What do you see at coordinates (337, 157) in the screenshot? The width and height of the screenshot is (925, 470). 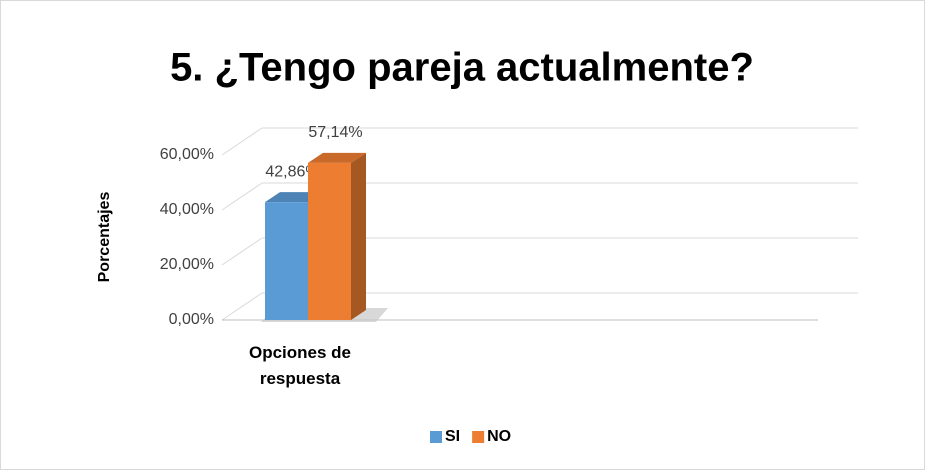 I see `bar-top` at bounding box center [337, 157].